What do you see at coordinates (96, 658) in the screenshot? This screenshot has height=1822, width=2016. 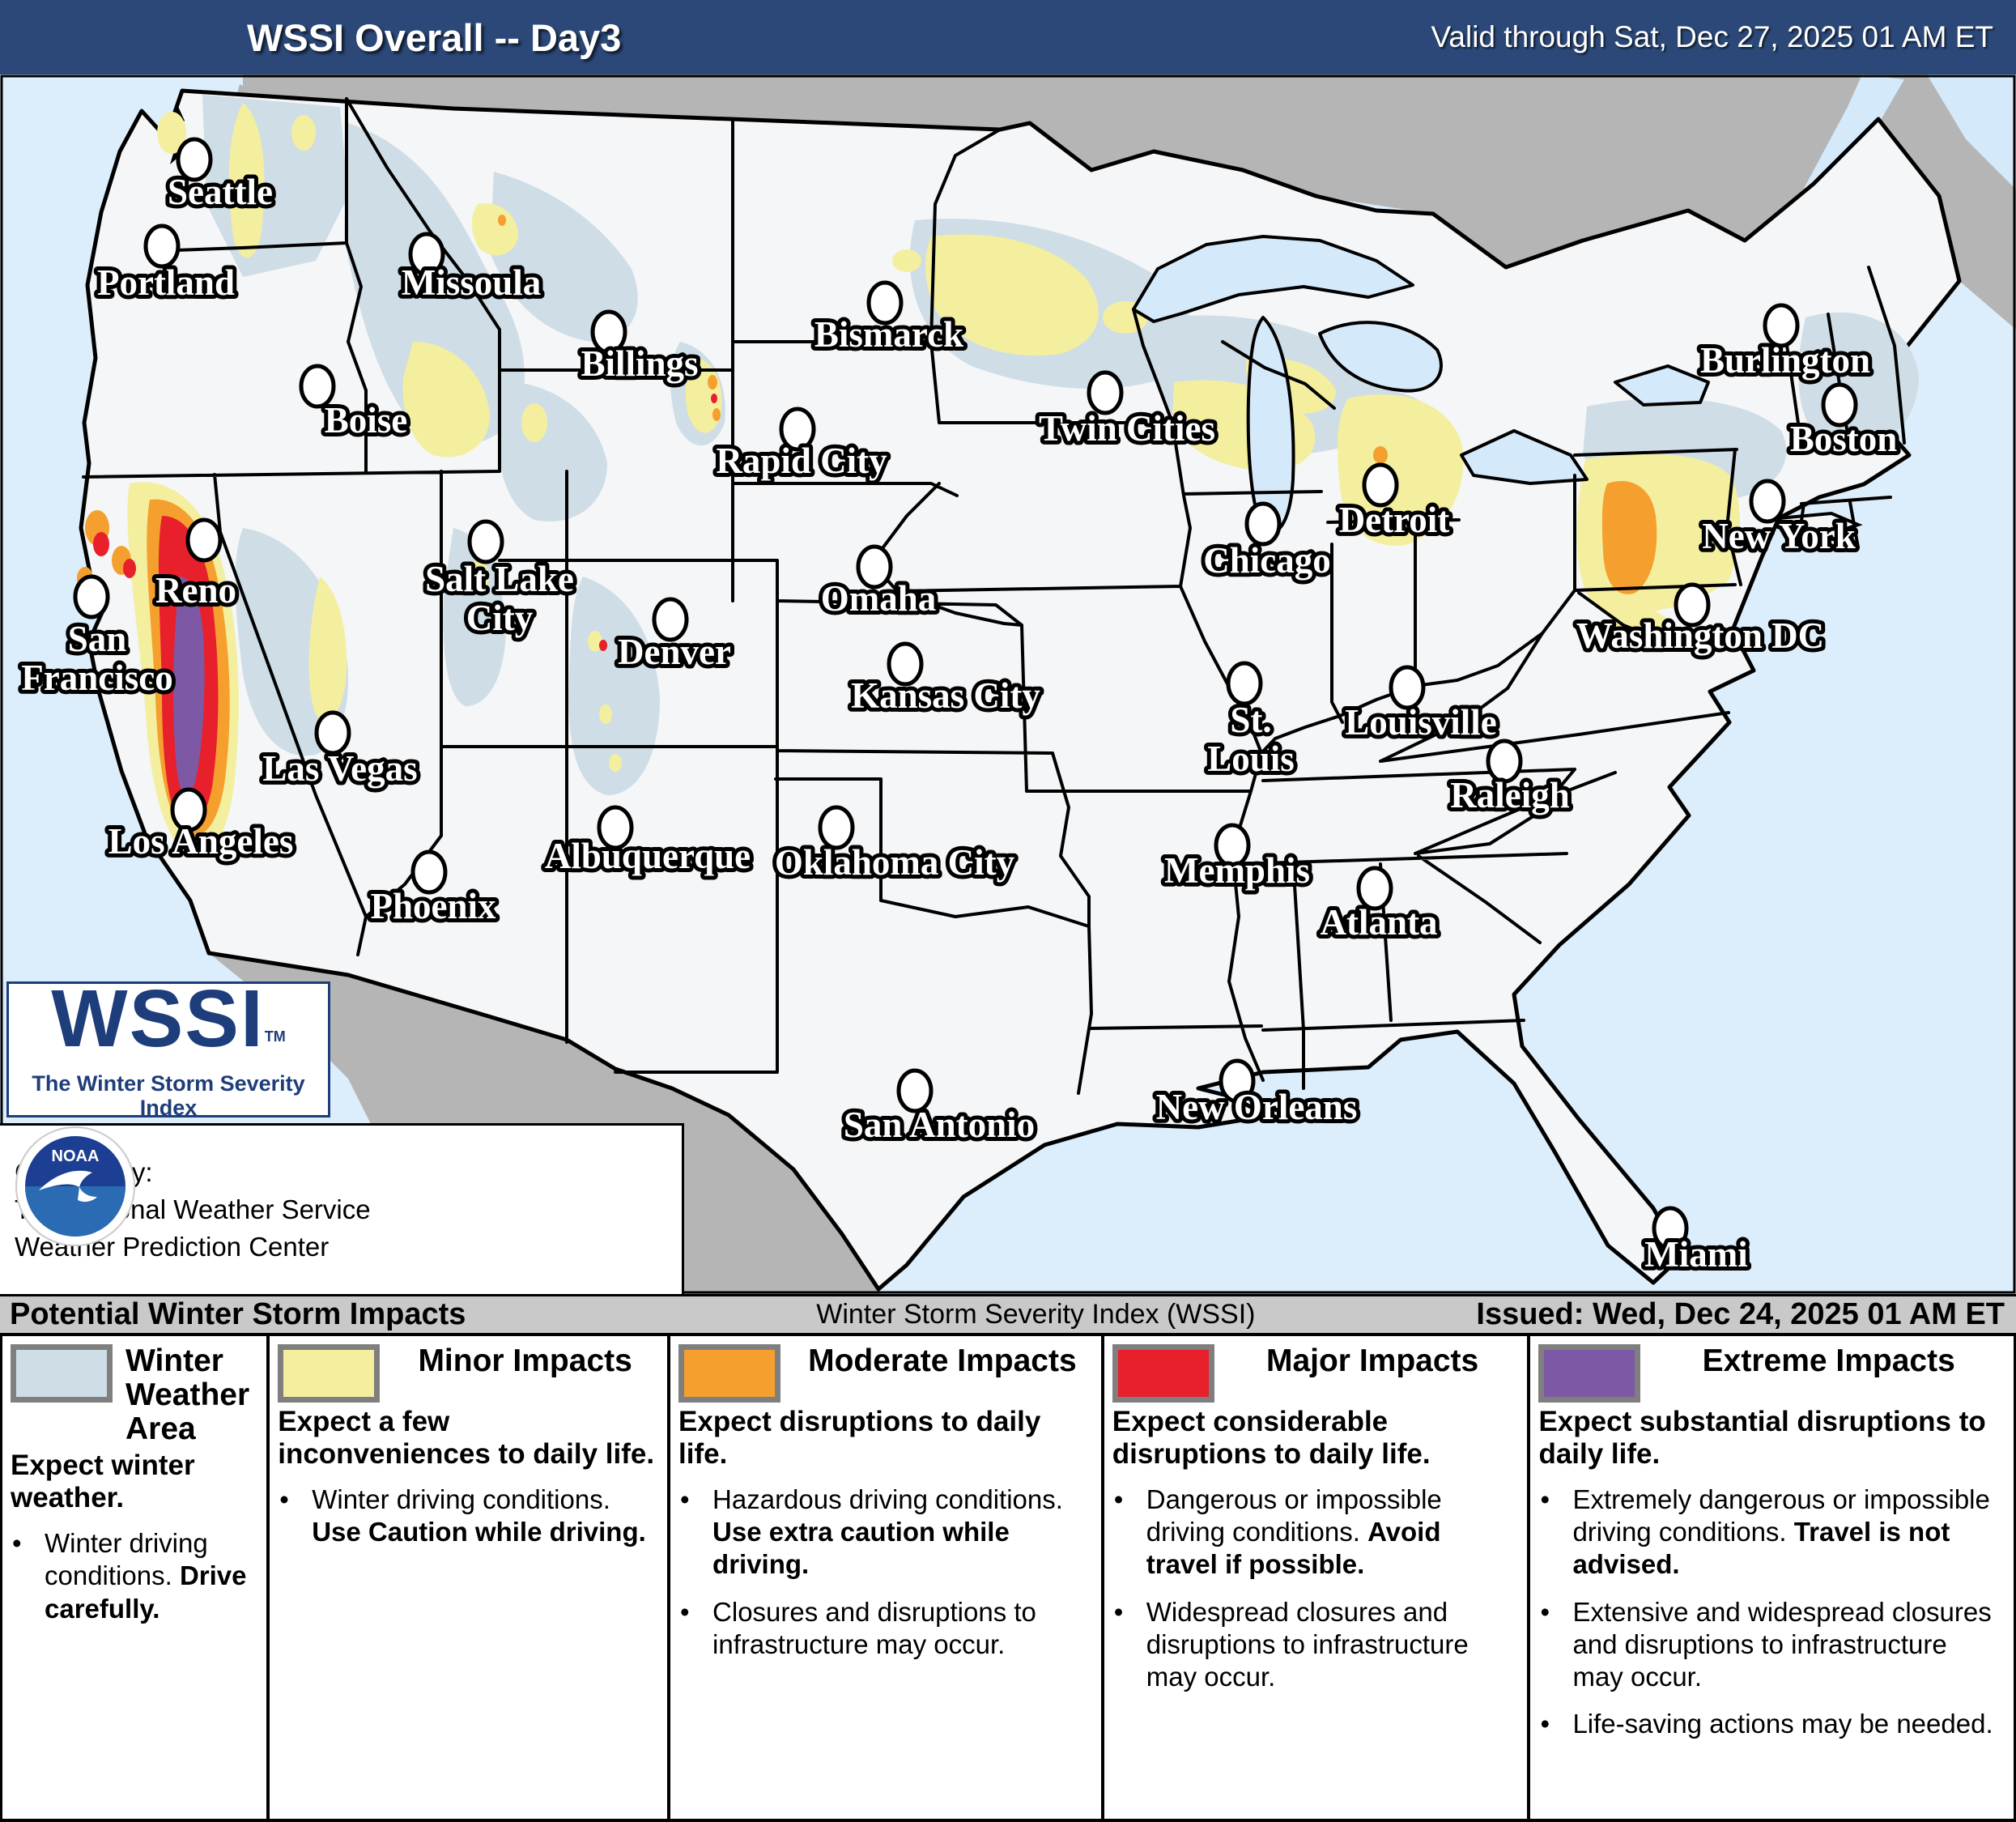 I see `city-label-san-francisco: San Francisco` at bounding box center [96, 658].